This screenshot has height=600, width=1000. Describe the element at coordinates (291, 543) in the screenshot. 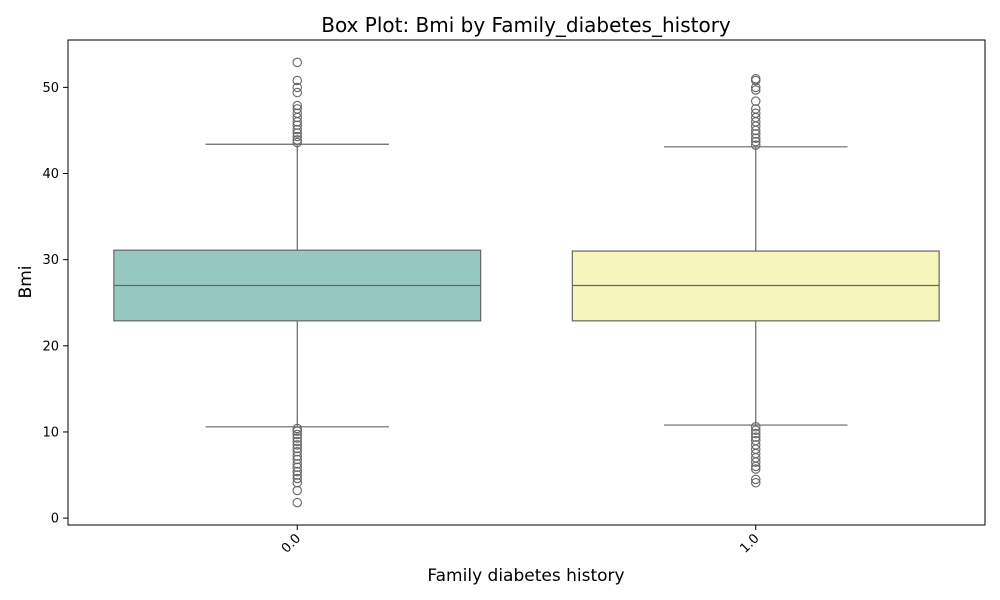

I see `x-tick-label: 0.0` at that location.